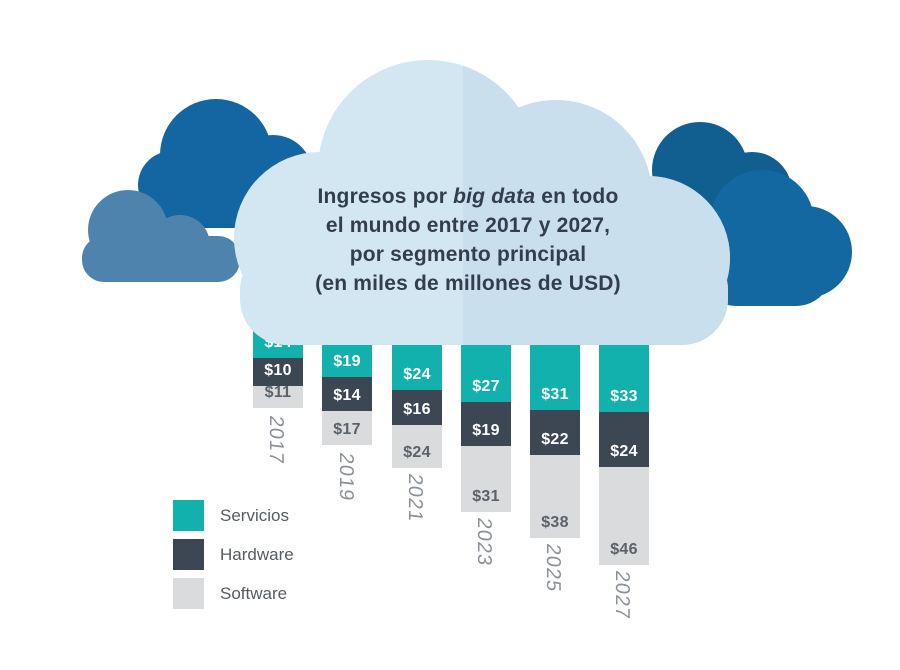  What do you see at coordinates (415, 498) in the screenshot?
I see `year-label: 2021` at bounding box center [415, 498].